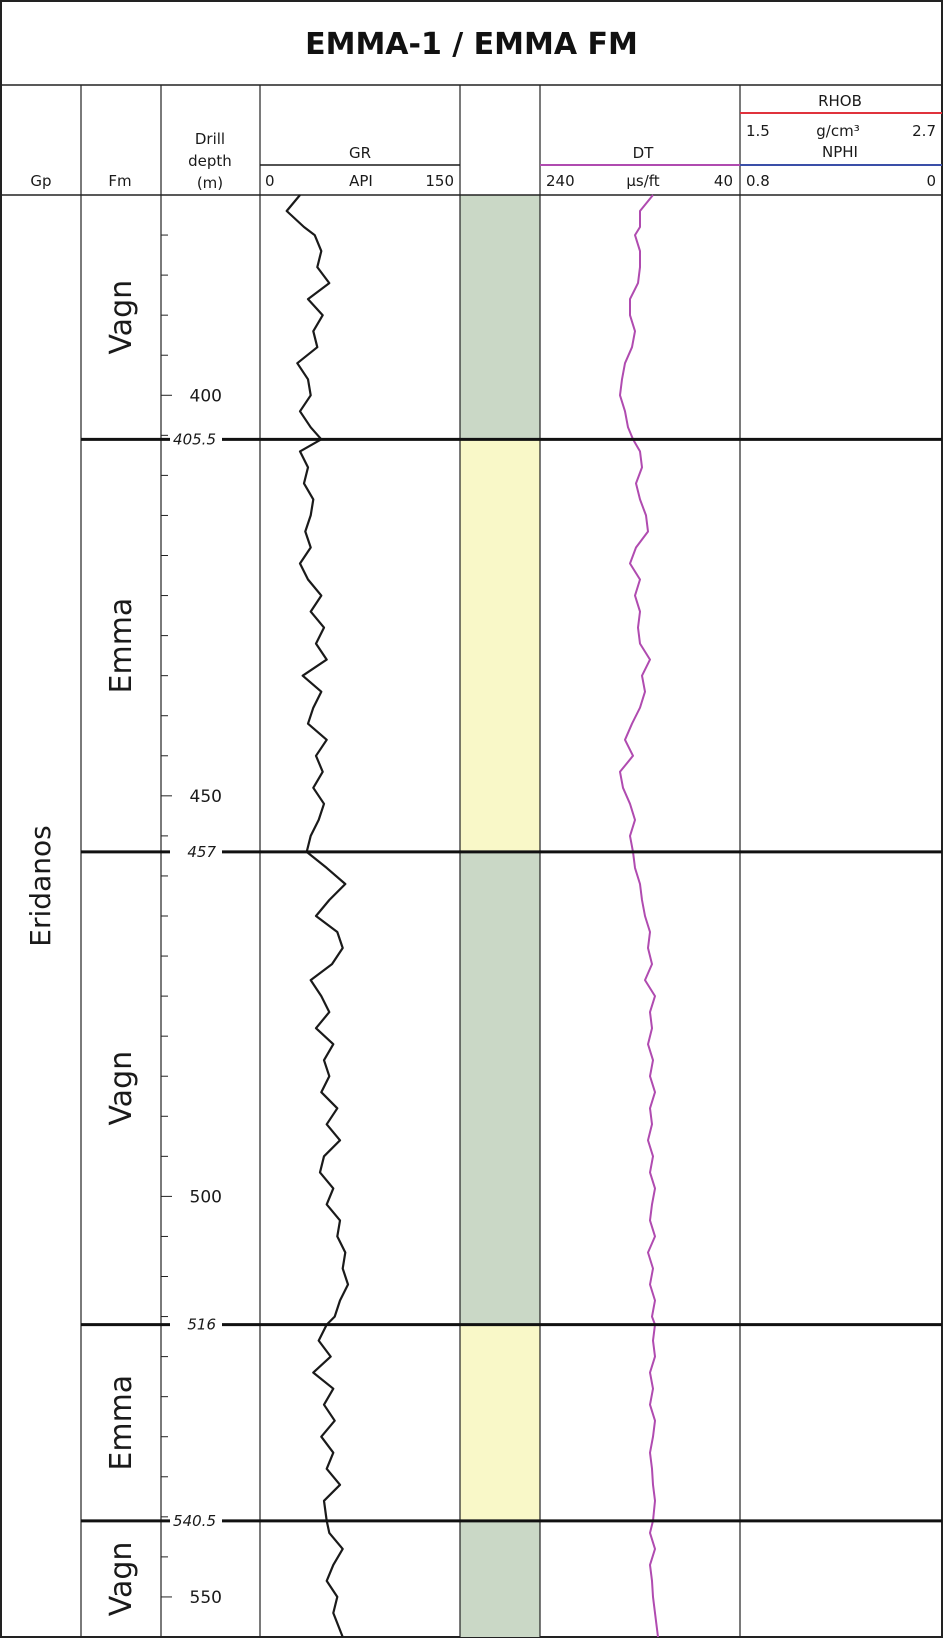 The height and width of the screenshot is (1638, 943). Describe the element at coordinates (840, 101) in the screenshot. I see `rhob-header: RHOB` at that location.